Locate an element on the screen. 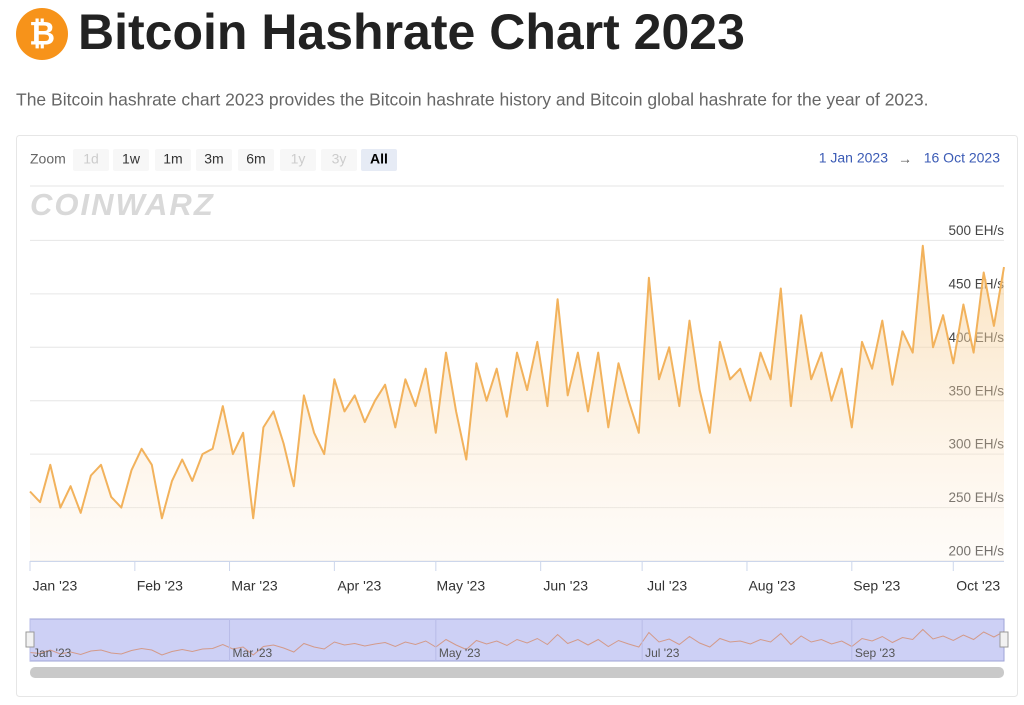 This screenshot has height=705, width=1024. x-tick-label: May '23 is located at coordinates (461, 586).